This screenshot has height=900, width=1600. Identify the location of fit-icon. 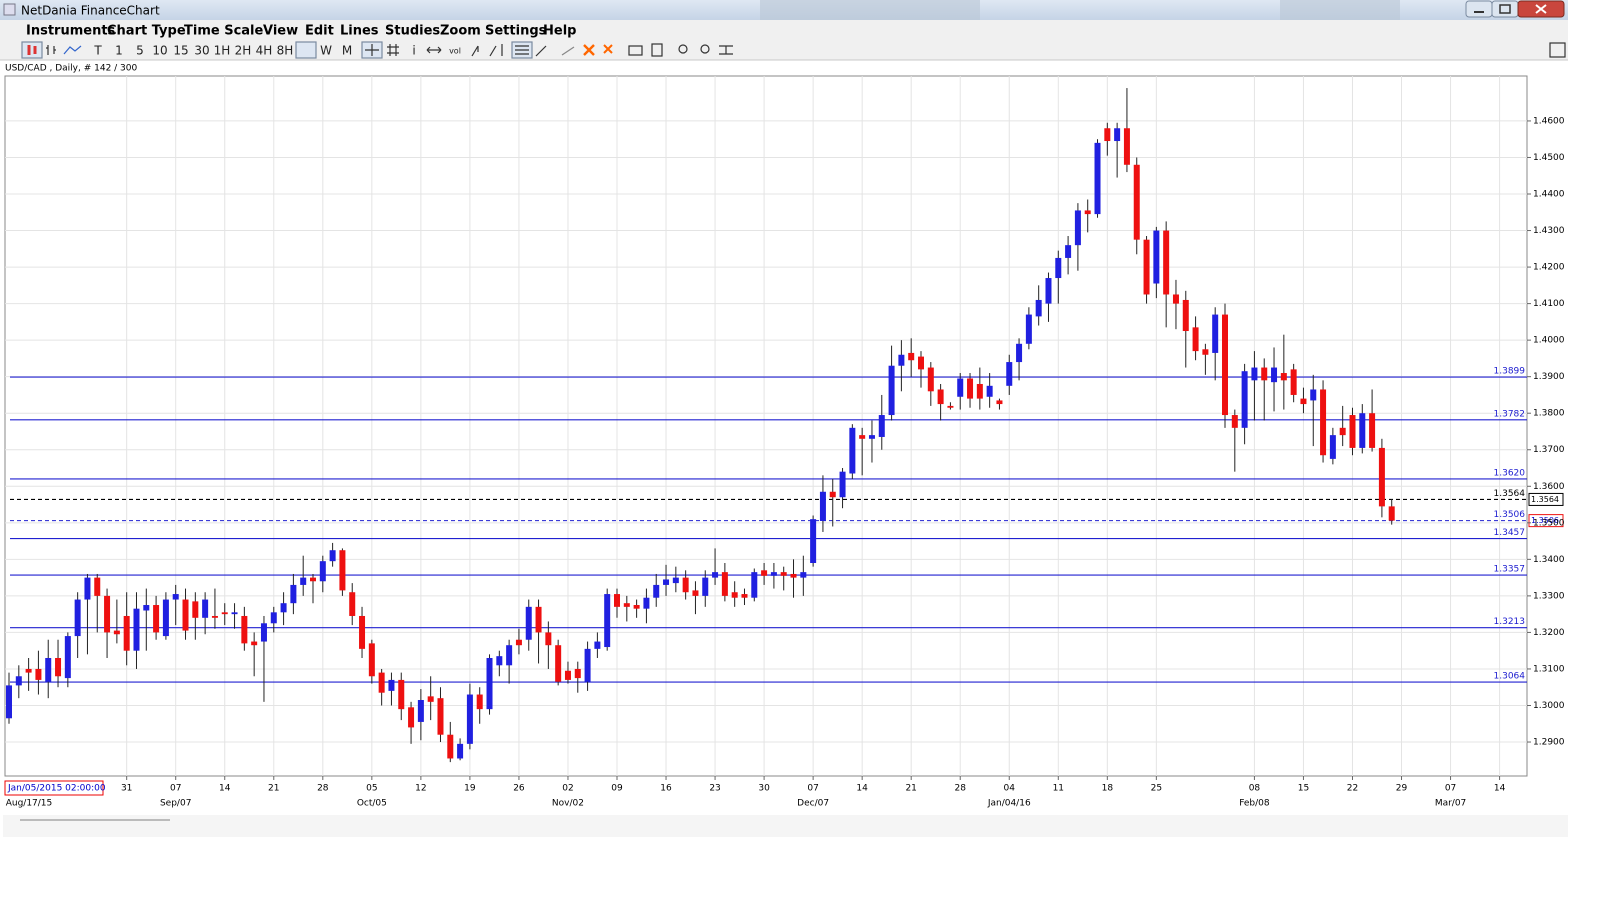
(726, 50).